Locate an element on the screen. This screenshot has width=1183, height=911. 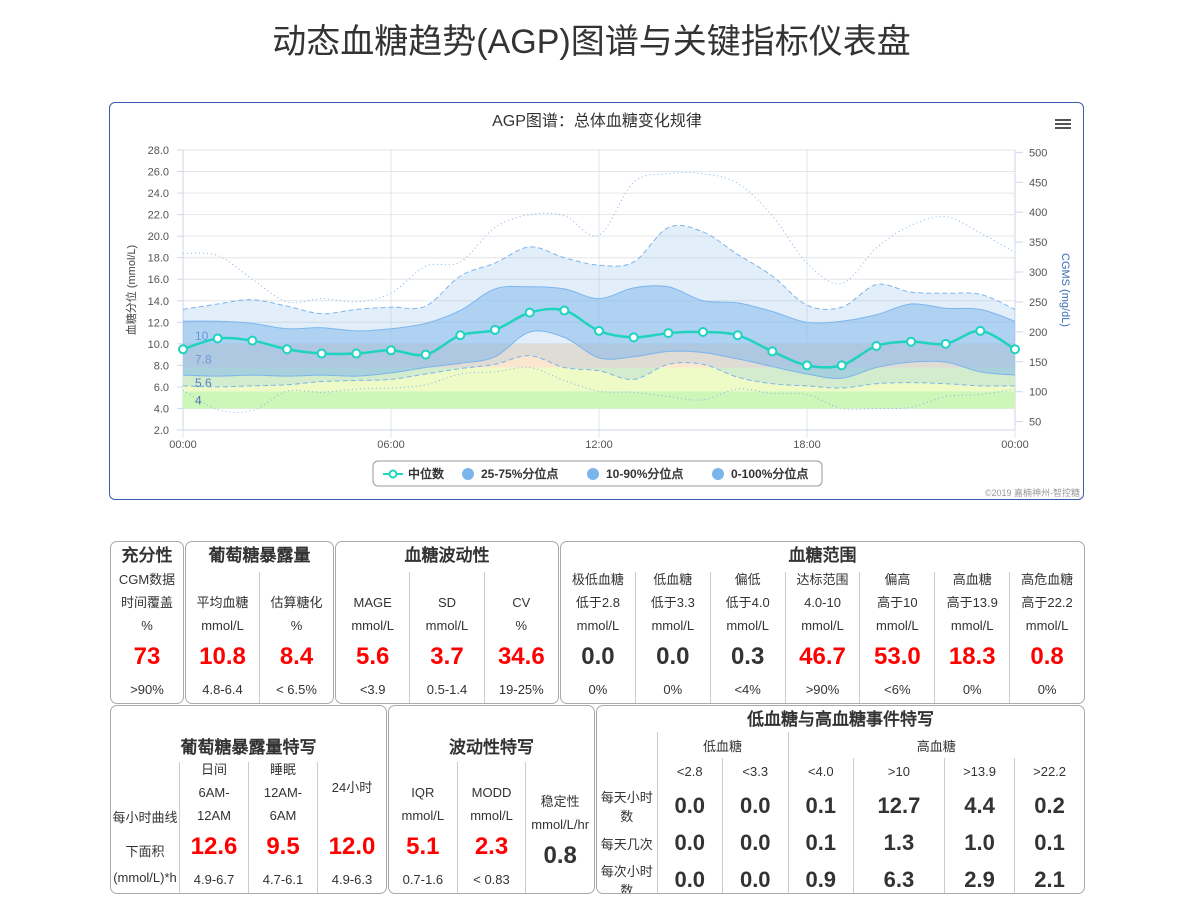
group-header: 低血糖 is located at coordinates (722, 745).